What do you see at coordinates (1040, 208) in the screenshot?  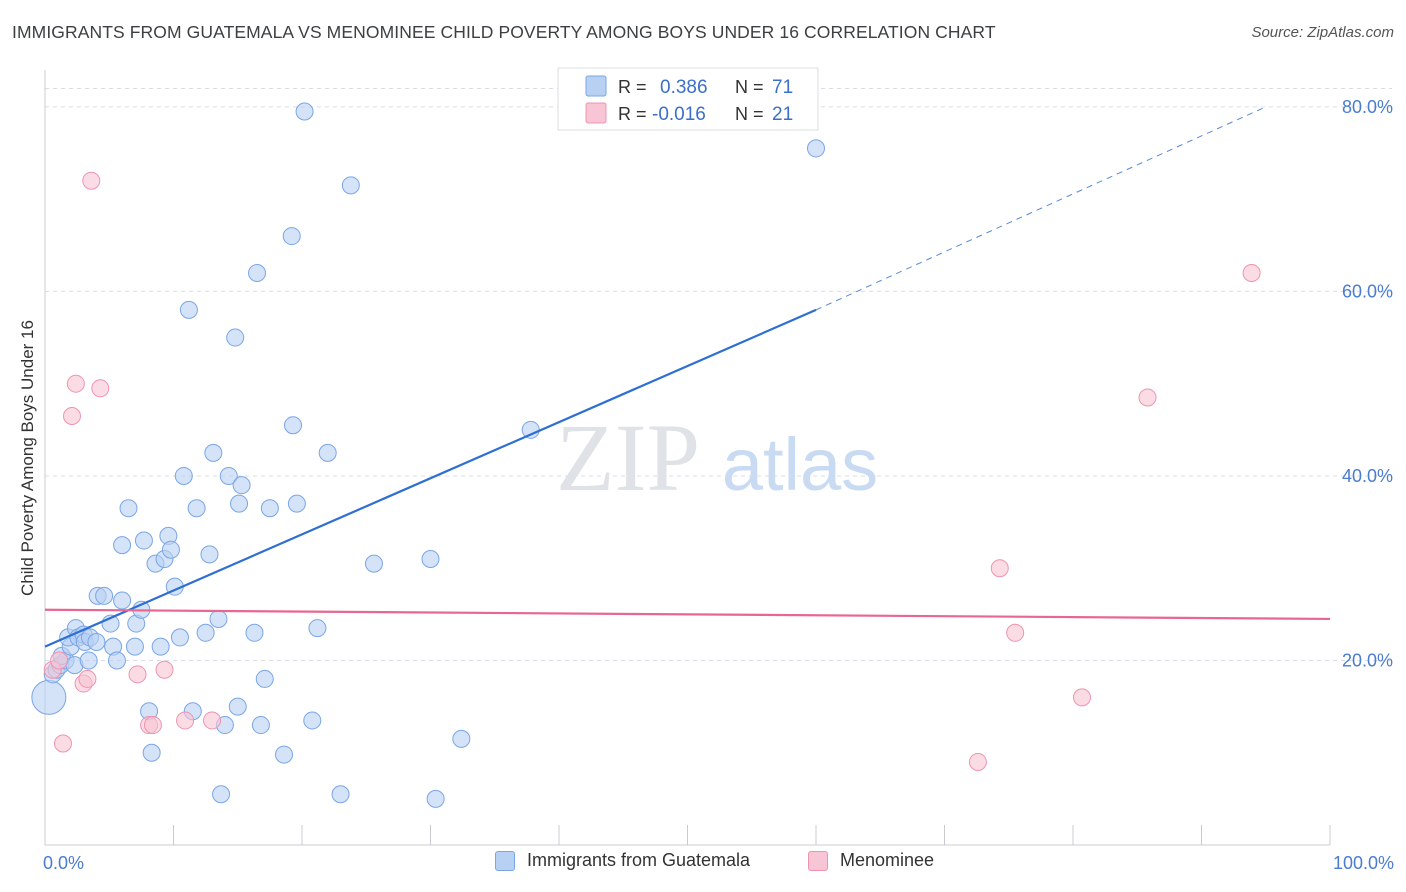 I see `guatemala-trend-extension` at bounding box center [1040, 208].